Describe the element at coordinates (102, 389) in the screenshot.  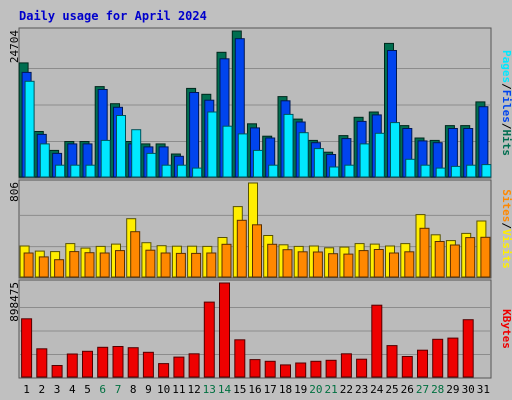
I see `x-tick-label-day-6: 6` at that location.